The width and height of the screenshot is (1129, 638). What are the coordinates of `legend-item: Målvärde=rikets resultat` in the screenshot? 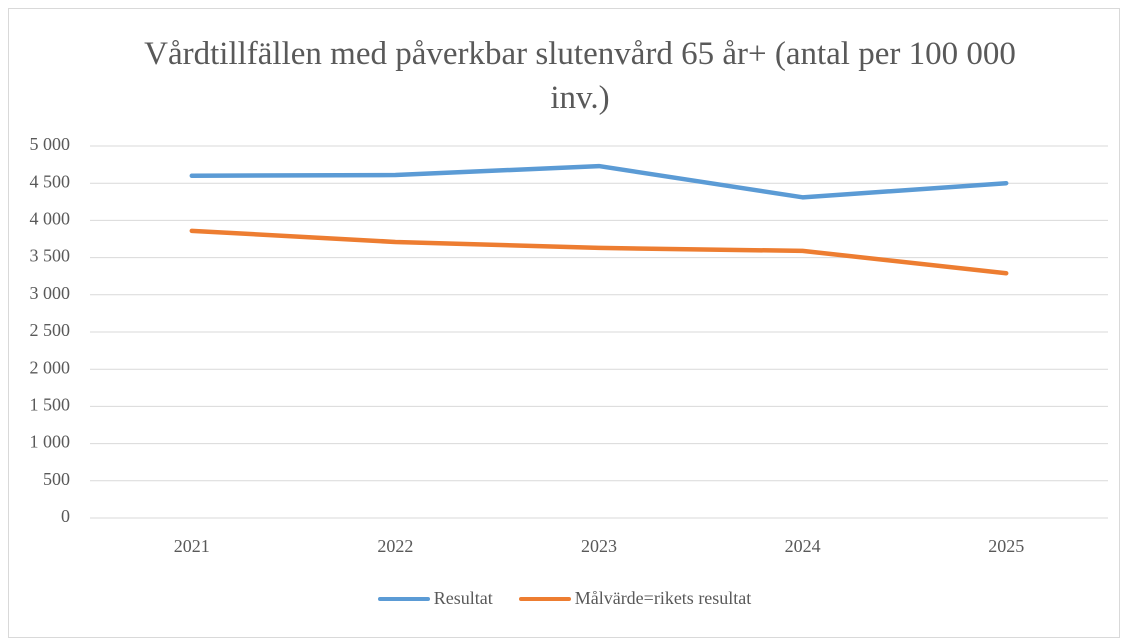 It's located at (635, 598).